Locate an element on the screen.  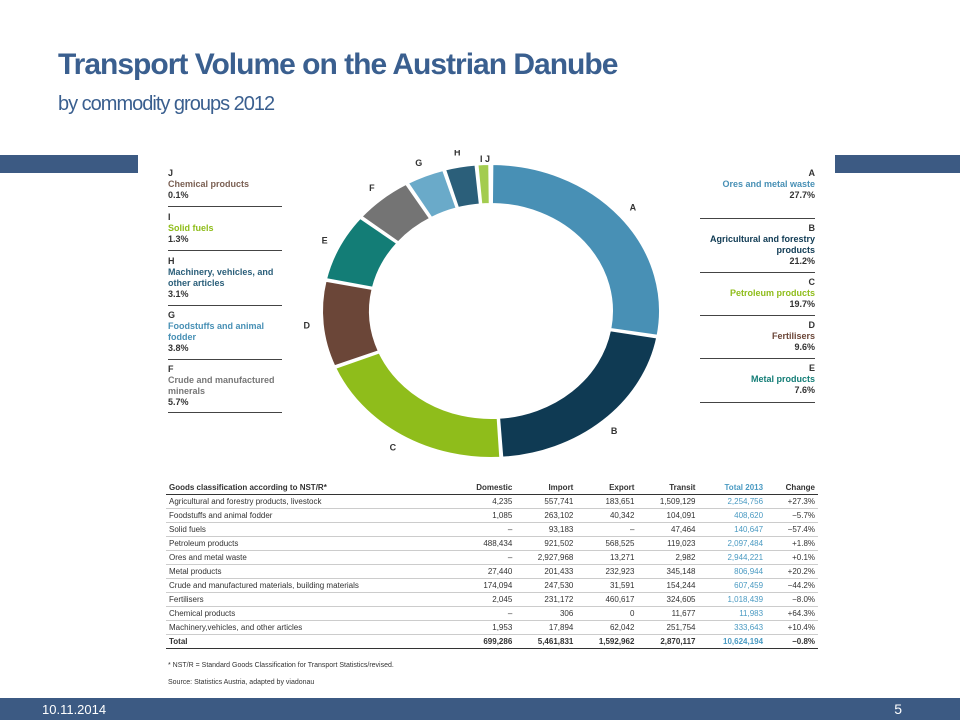
table-cell: 324,605 is located at coordinates (668, 599).